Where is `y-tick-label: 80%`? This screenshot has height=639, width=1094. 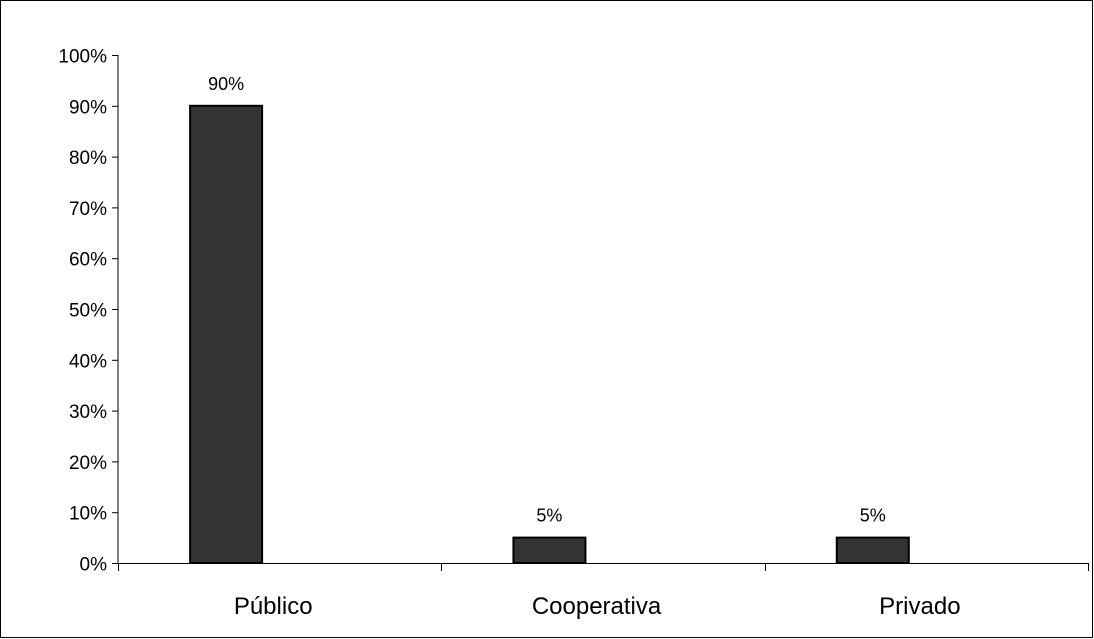 y-tick-label: 80% is located at coordinates (88, 158).